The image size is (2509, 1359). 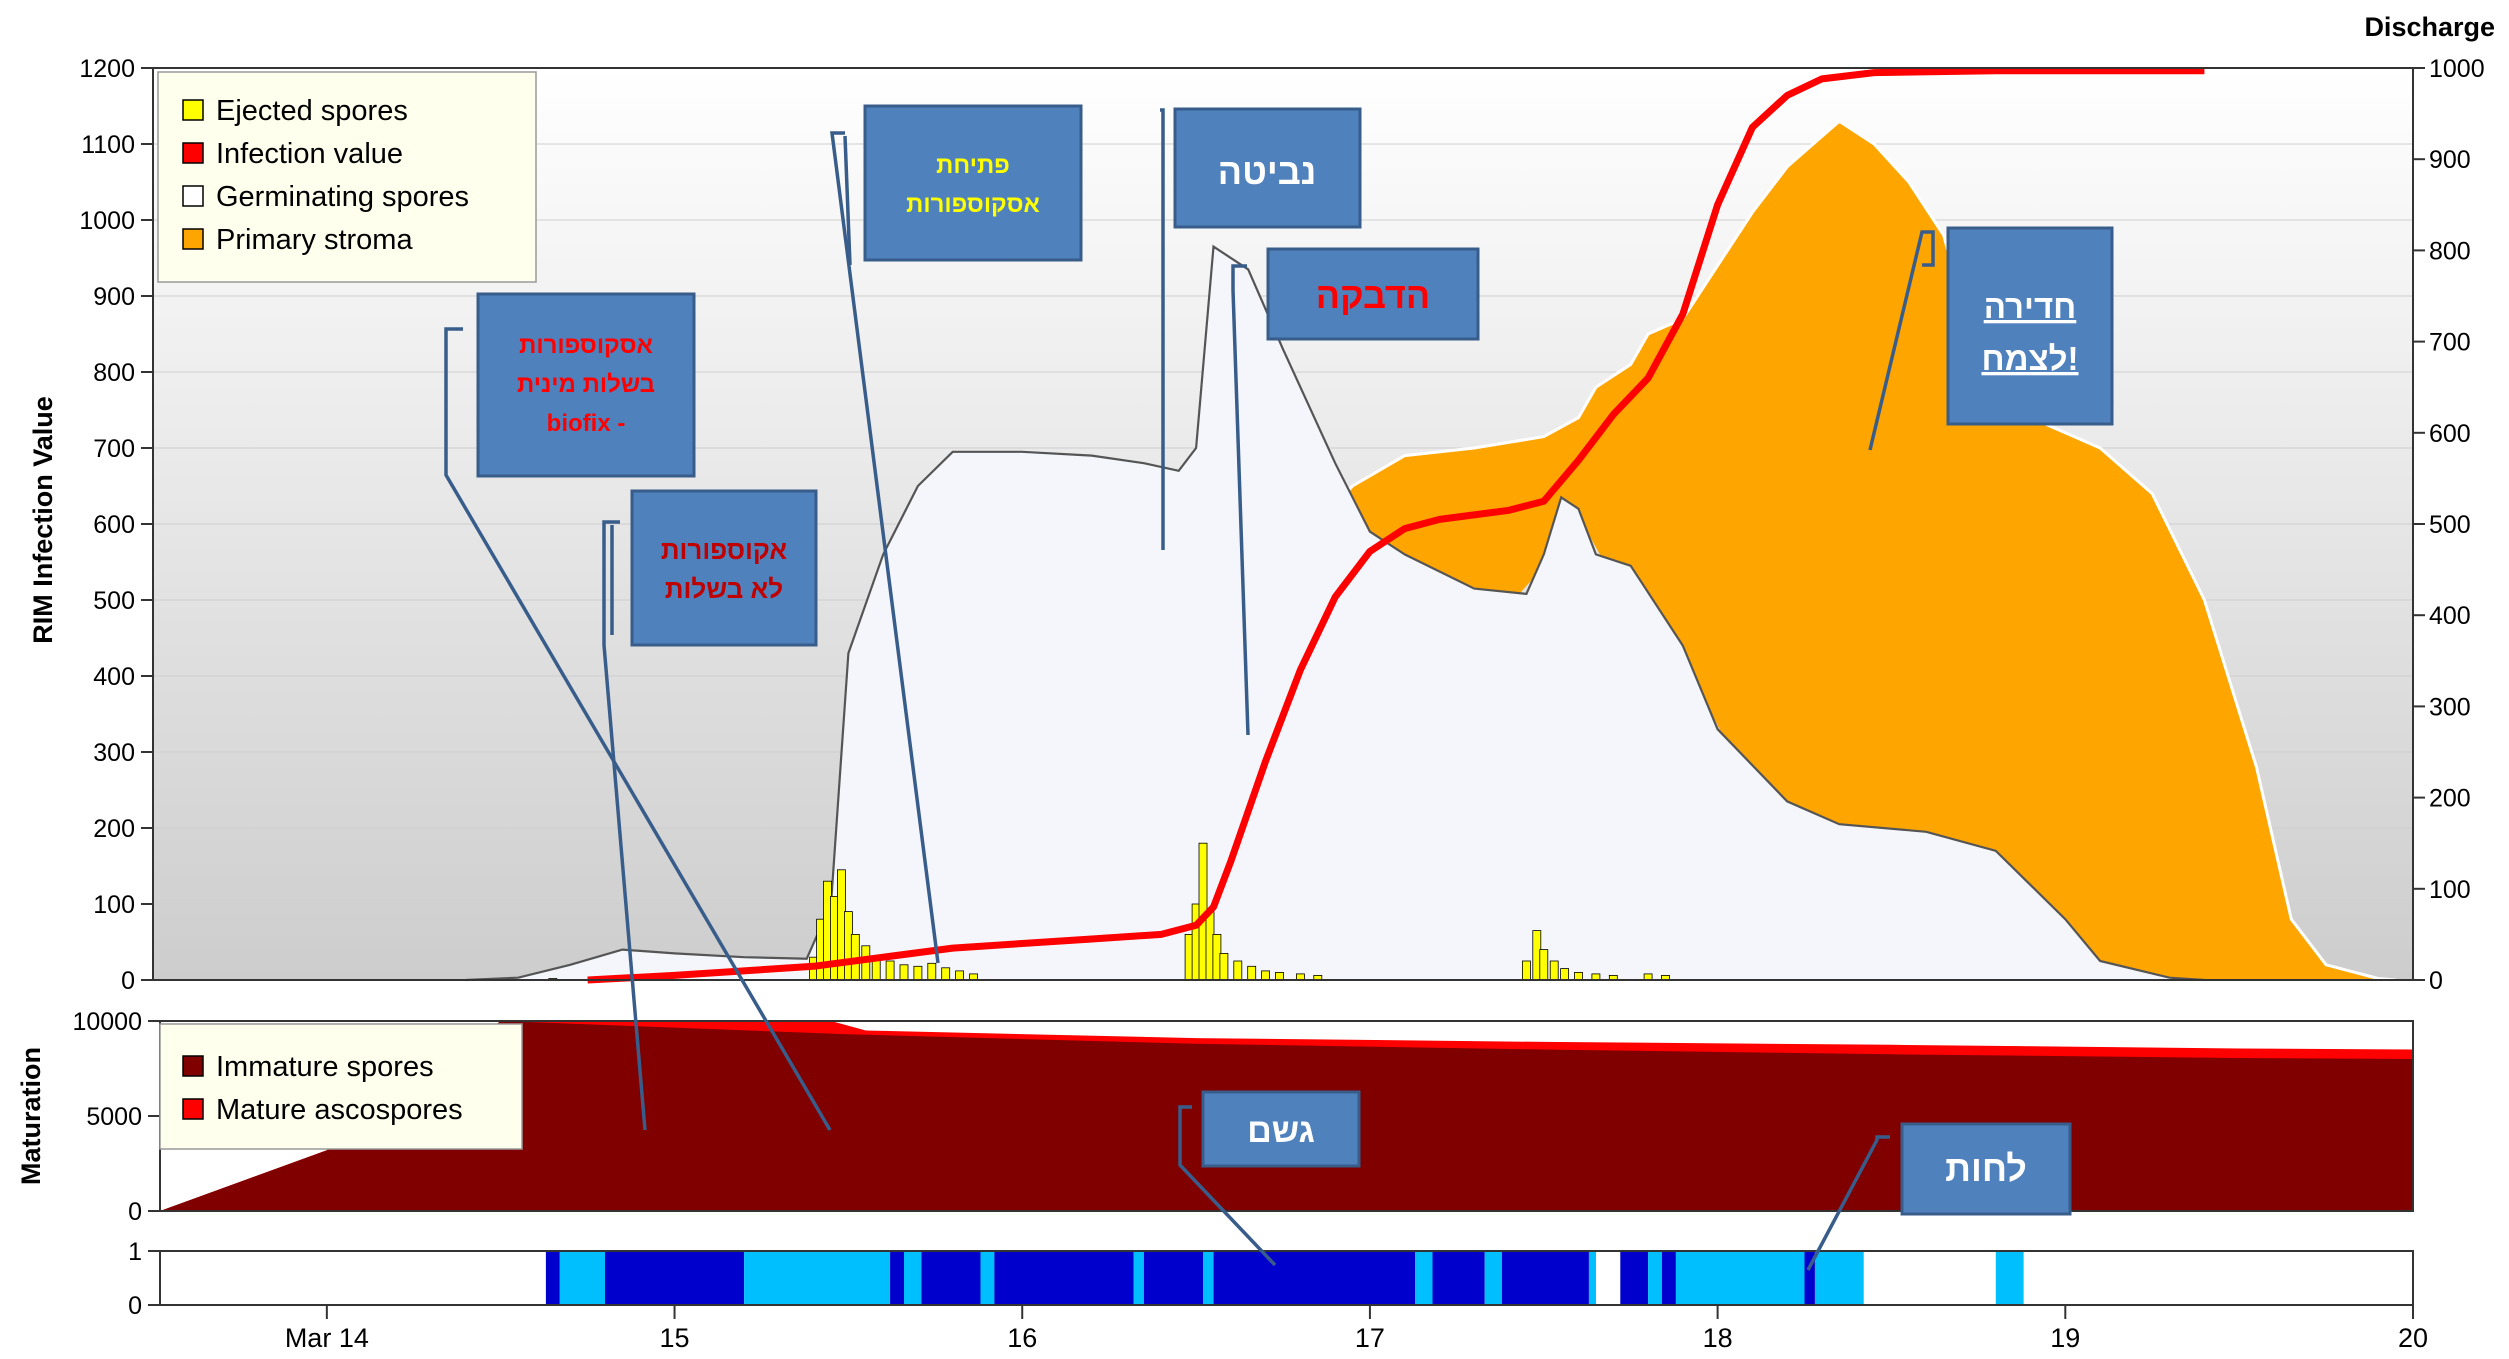 I want to click on callout-ascospores-immature: אקוספורות לא בשלות, so click(x=710, y=810).